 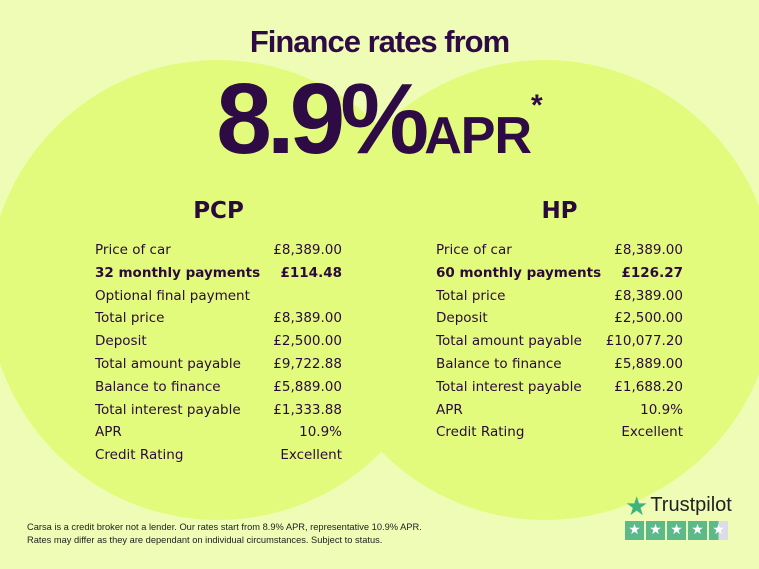 I want to click on trustpilot-badge: ★ Trustpilot ★ ★ ★ ★ ★, so click(x=678, y=515).